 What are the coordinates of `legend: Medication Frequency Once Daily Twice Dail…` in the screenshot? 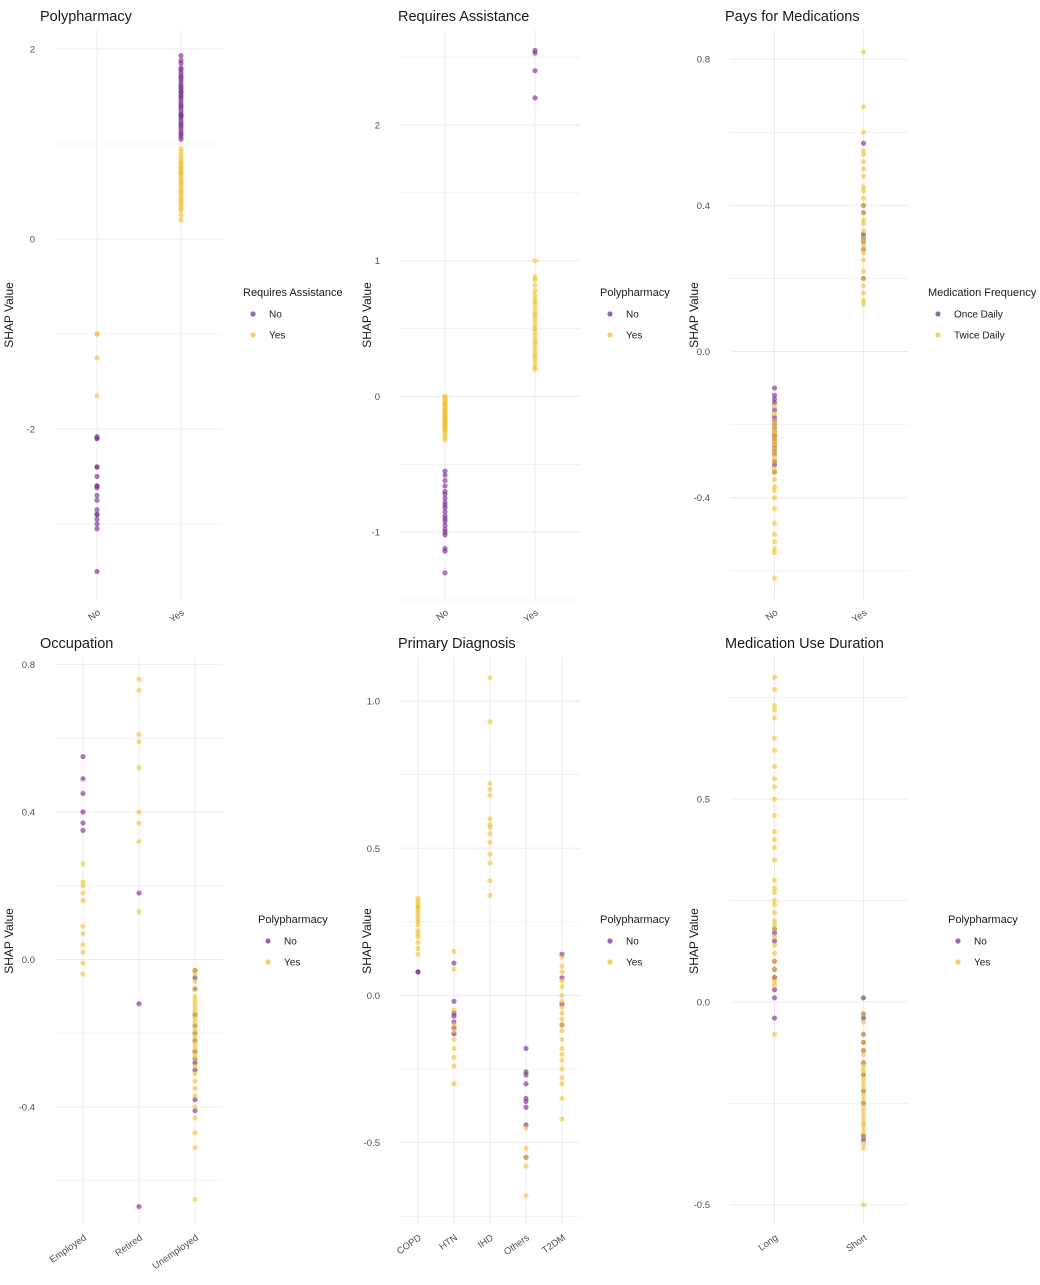 It's located at (982, 314).